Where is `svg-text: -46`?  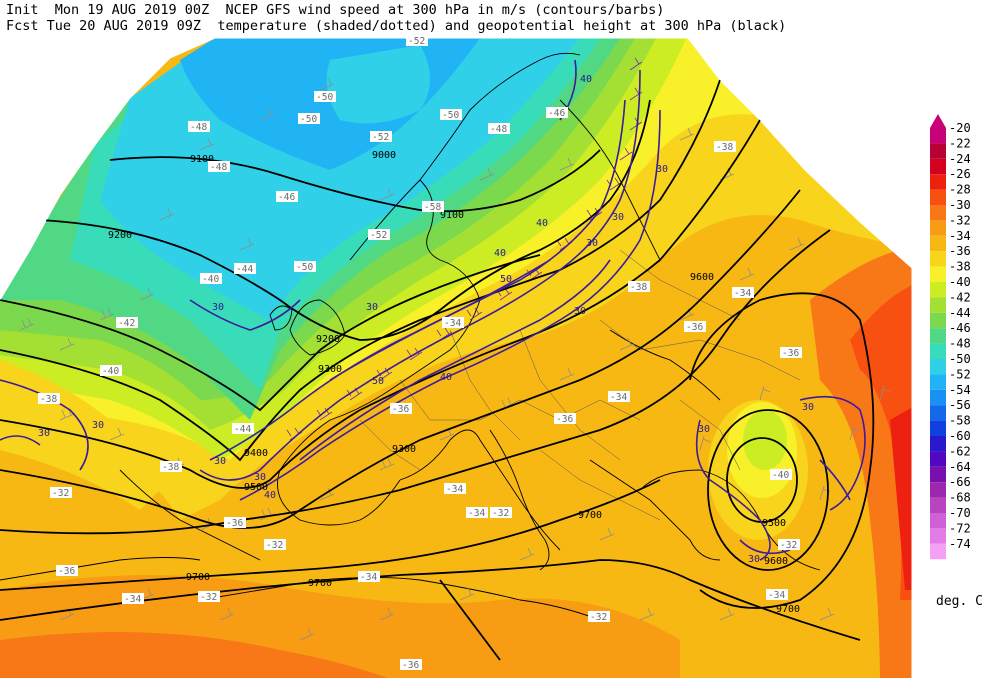 svg-text: -46 is located at coordinates (556, 113).